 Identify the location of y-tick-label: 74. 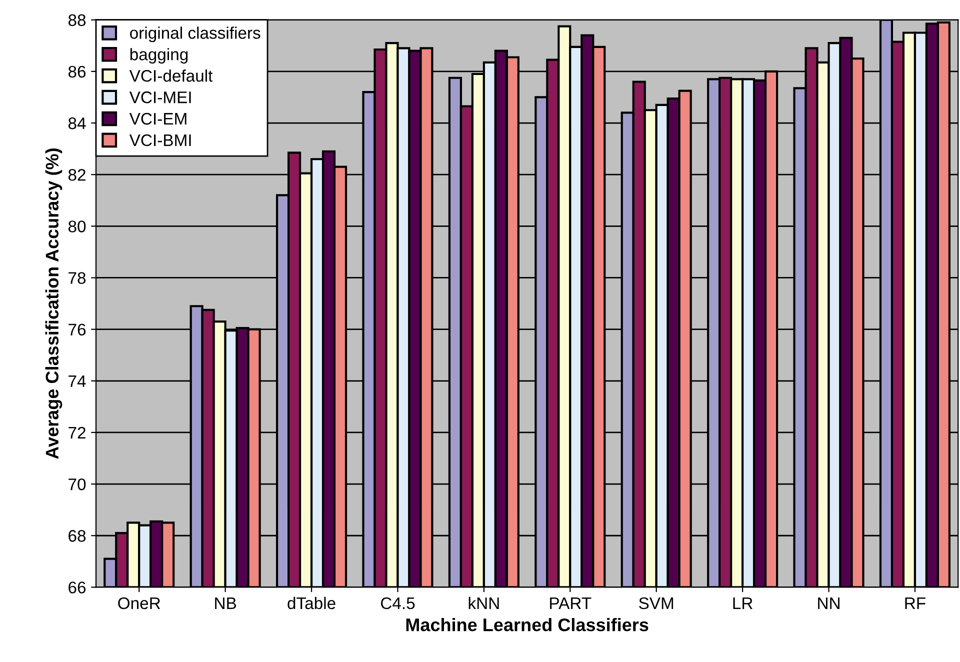
(77, 381).